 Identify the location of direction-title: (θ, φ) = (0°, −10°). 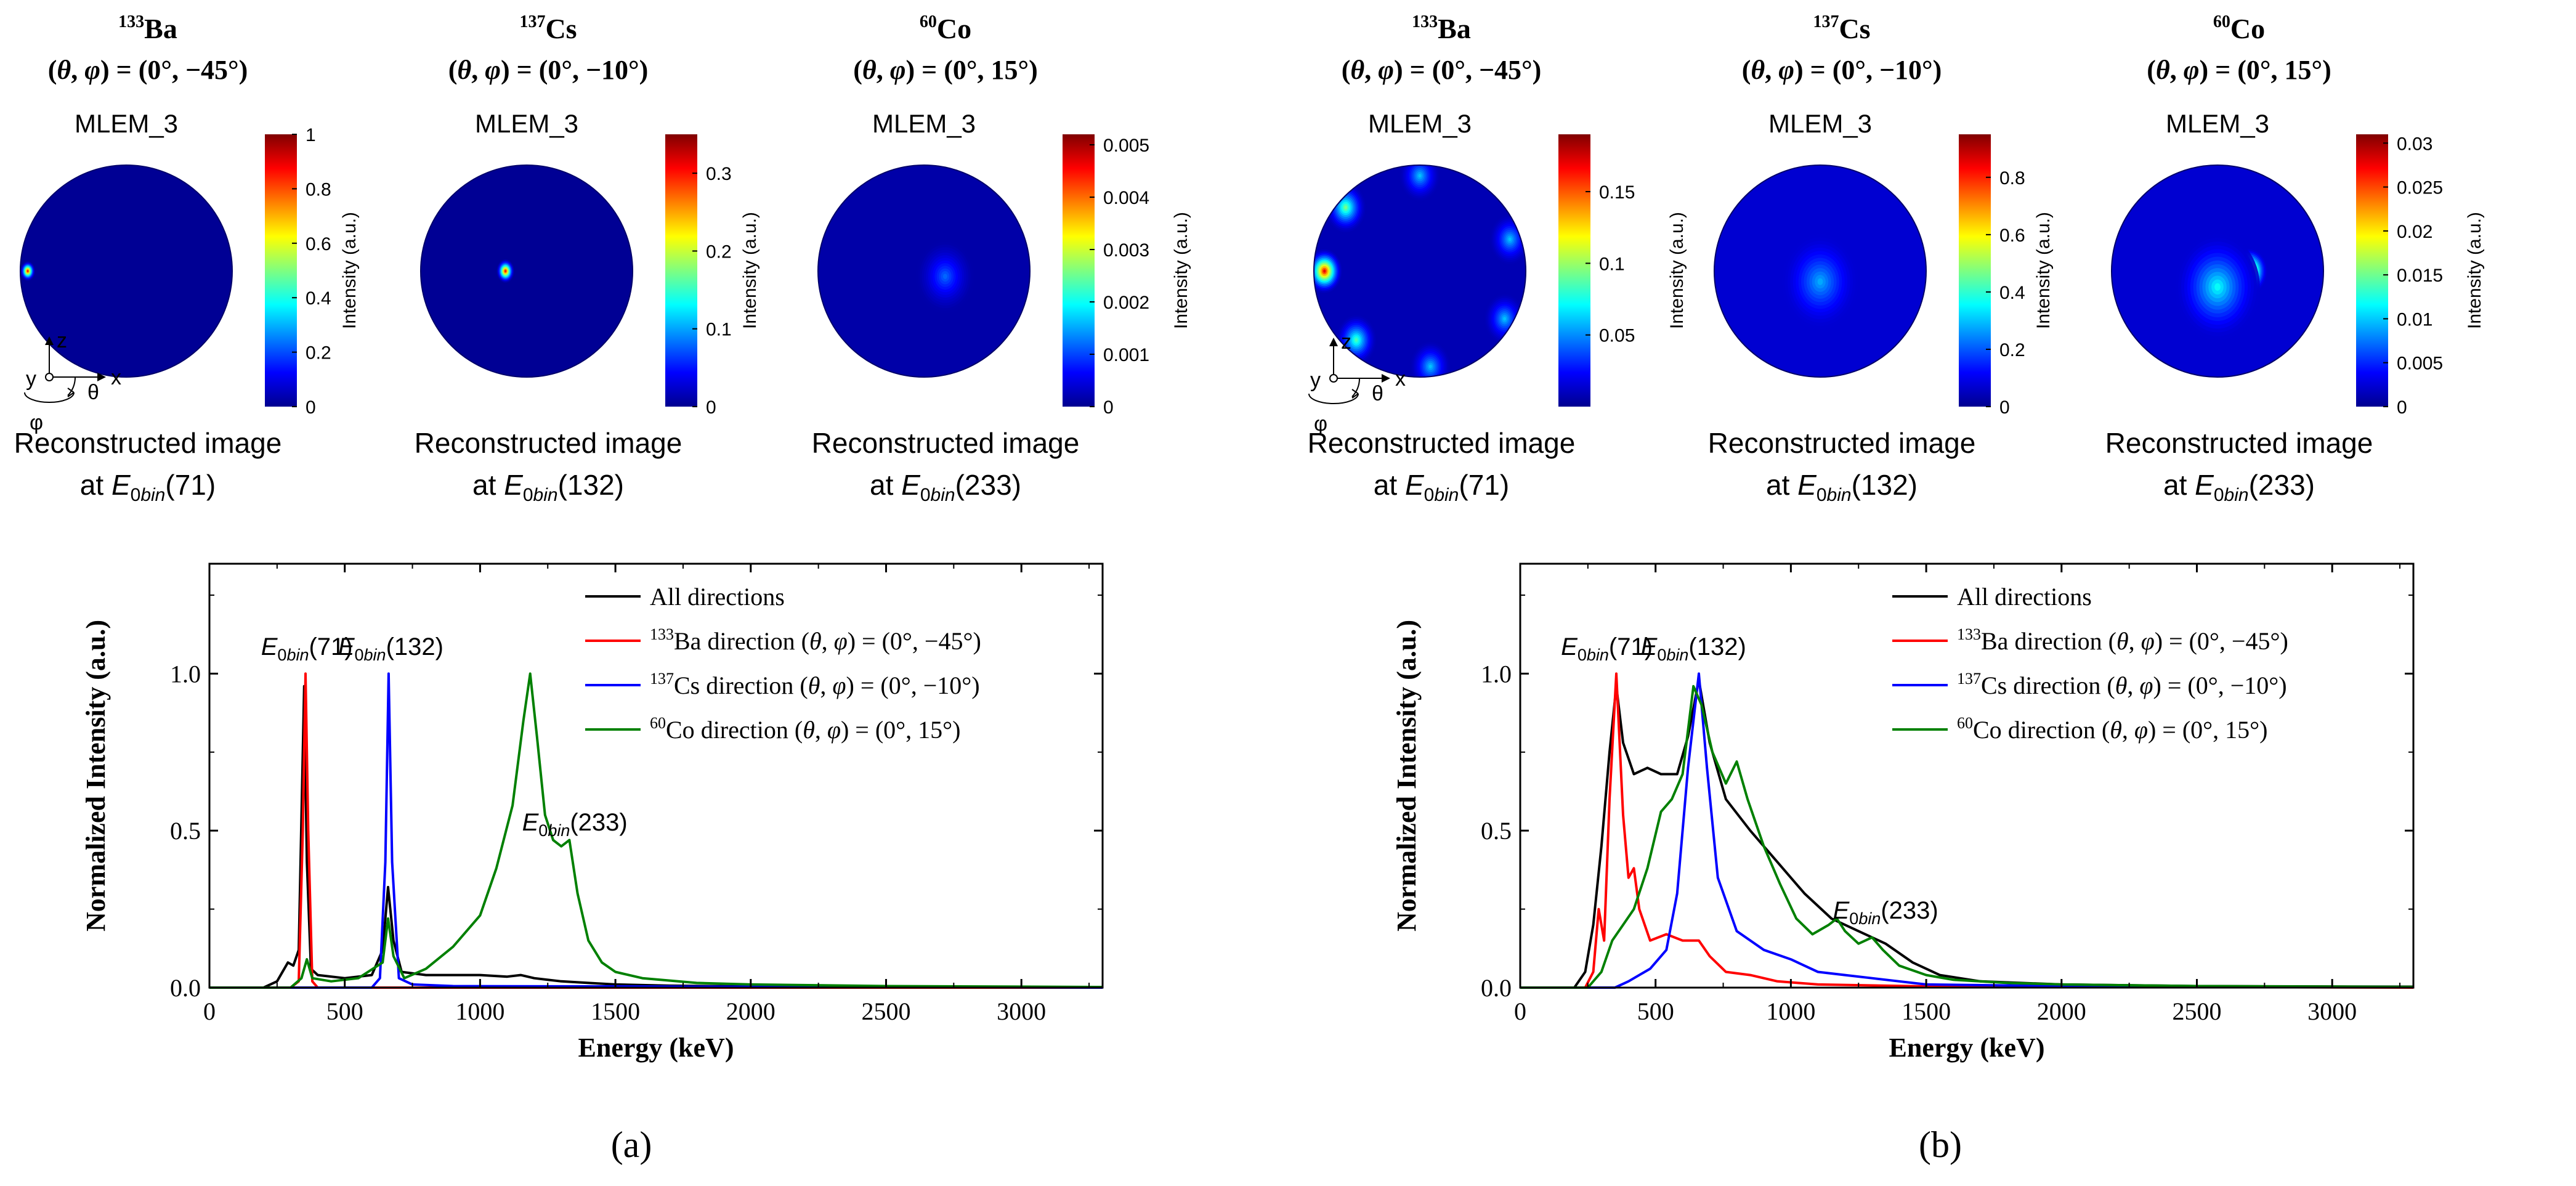
(548, 70).